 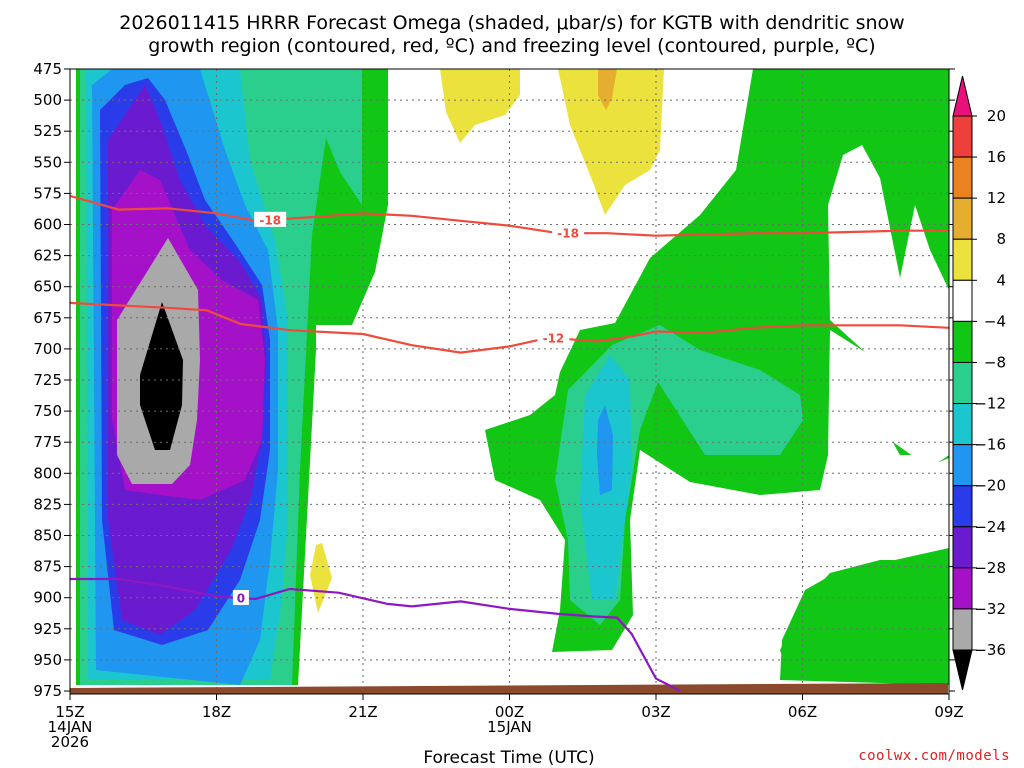 What do you see at coordinates (47, 318) in the screenshot?
I see `y-tick-label: 675` at bounding box center [47, 318].